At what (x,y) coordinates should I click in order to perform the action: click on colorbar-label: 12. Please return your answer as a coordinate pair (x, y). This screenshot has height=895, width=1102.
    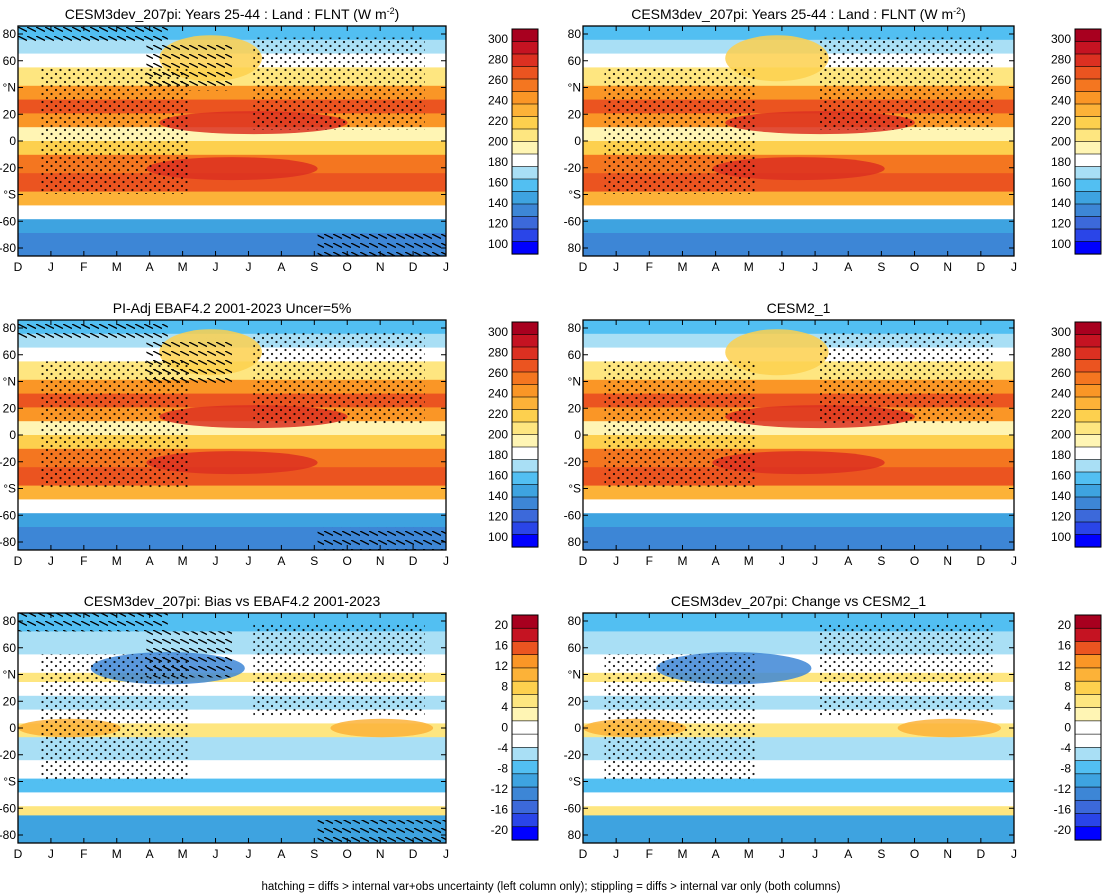
    Looking at the image, I should click on (502, 666).